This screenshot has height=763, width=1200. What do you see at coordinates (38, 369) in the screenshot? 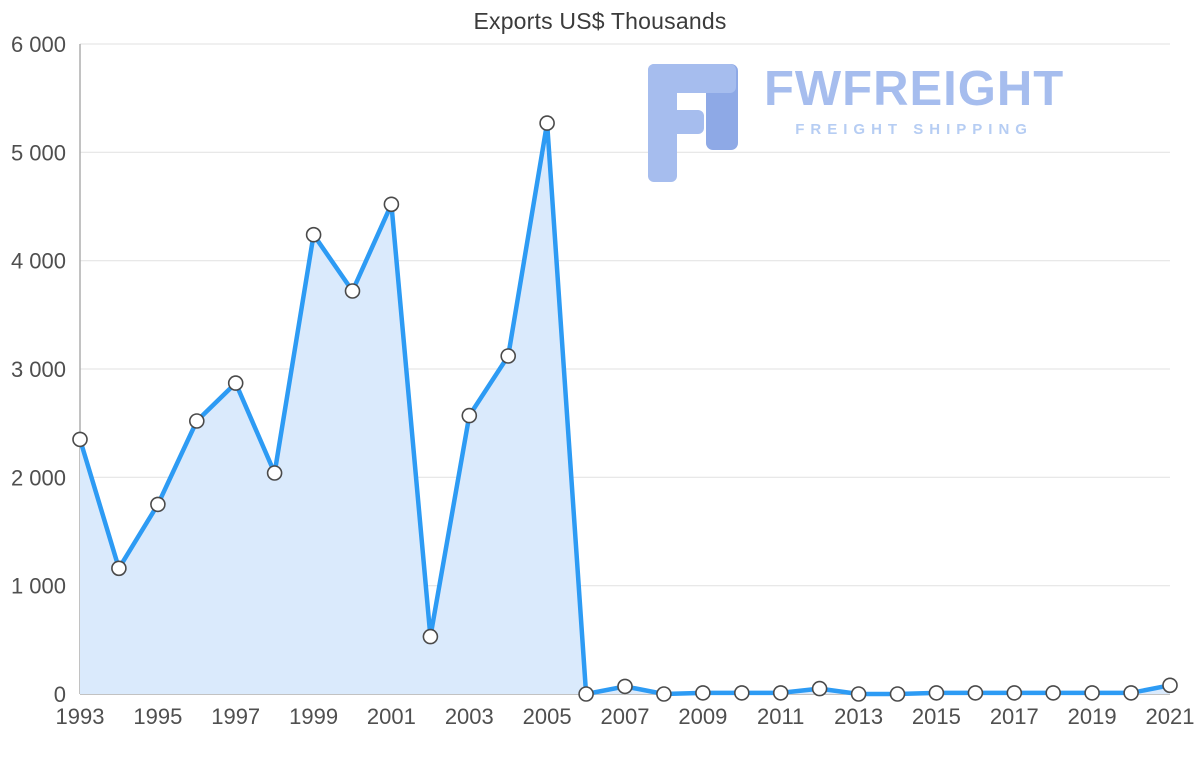
I see `y-tick-label: 3 000` at bounding box center [38, 369].